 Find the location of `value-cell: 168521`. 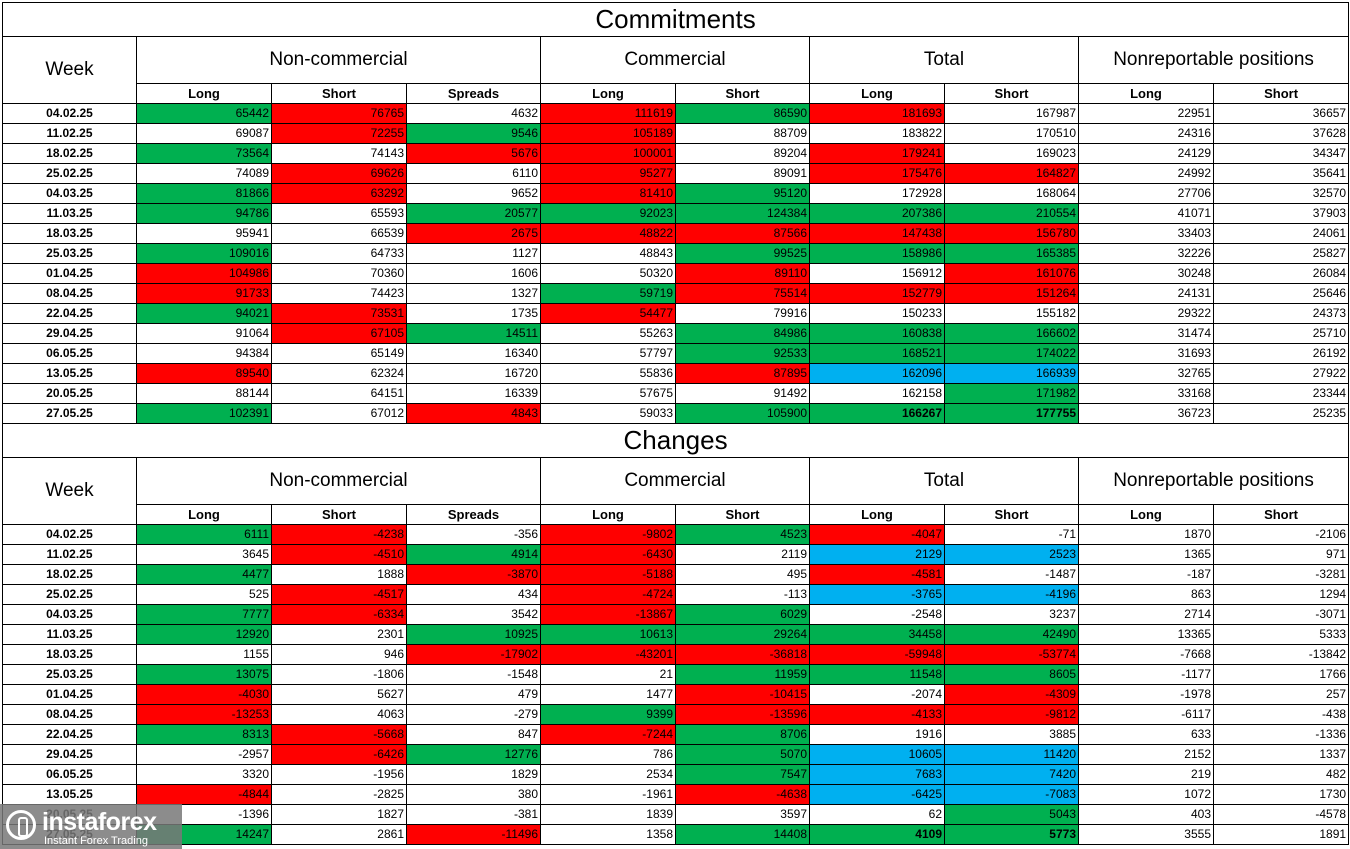

value-cell: 168521 is located at coordinates (877, 353).